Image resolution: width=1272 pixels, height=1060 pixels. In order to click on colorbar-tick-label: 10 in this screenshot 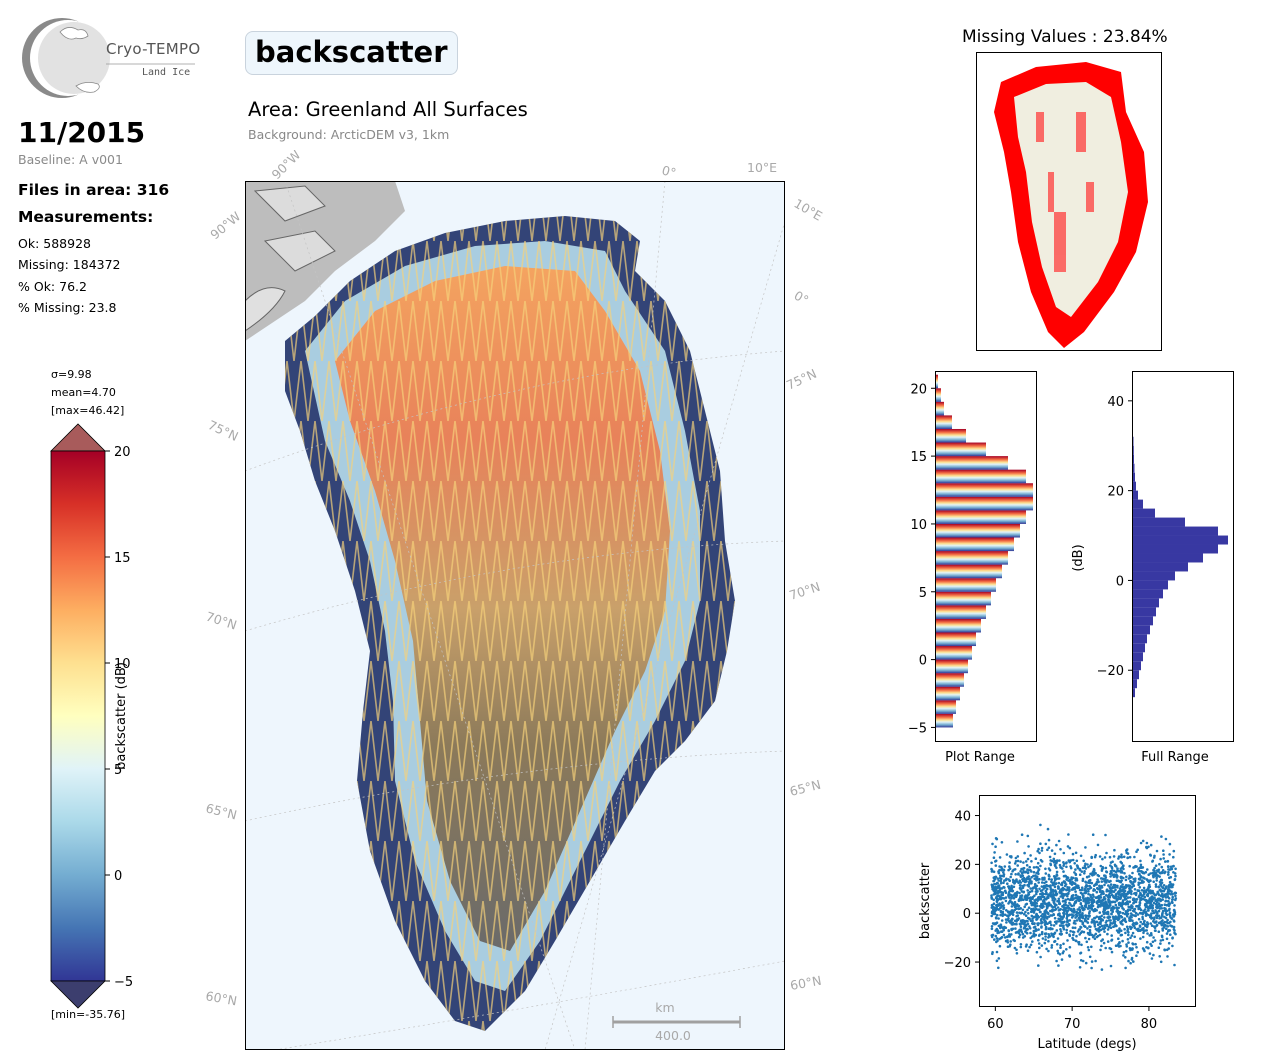, I will do `click(122, 664)`.